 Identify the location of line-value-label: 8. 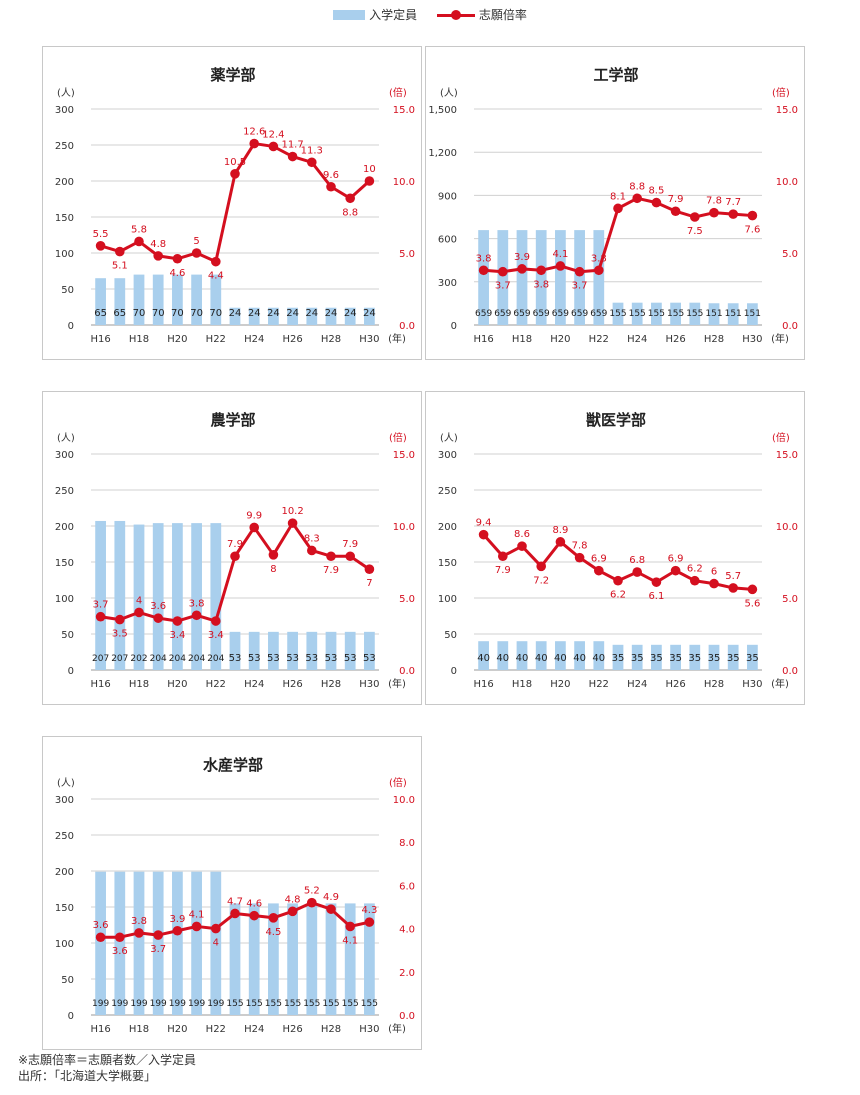
(273, 569).